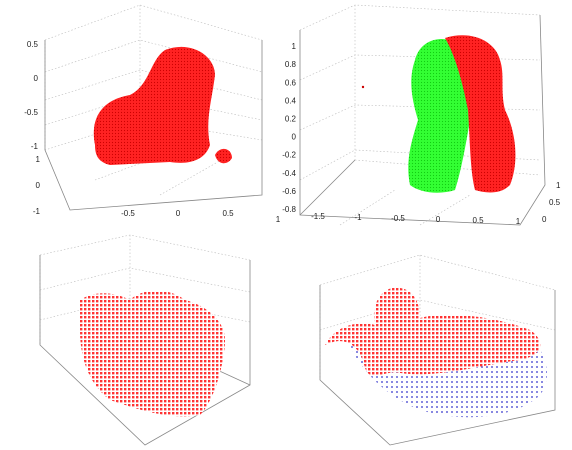 The image size is (572, 450). I want to click on outlier-point, so click(363, 87).